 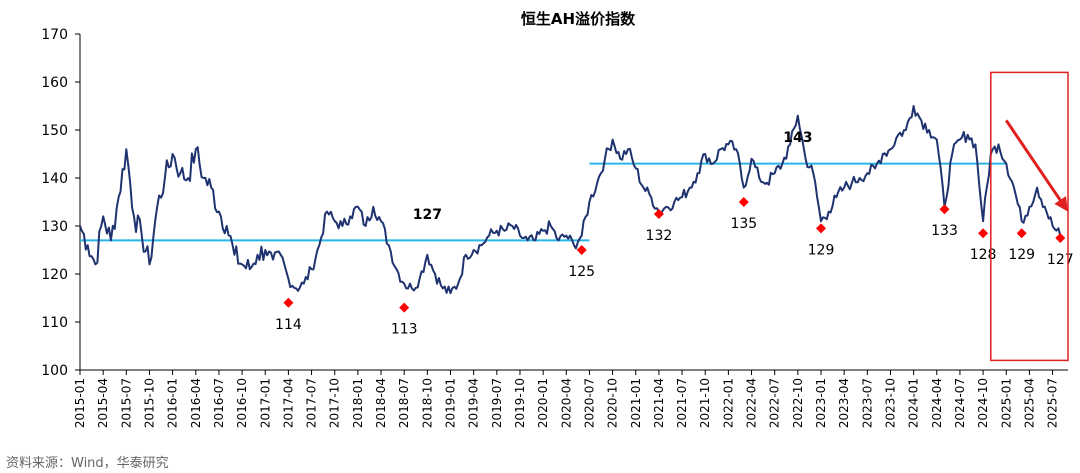 What do you see at coordinates (404, 330) in the screenshot?
I see `low-point-label: 113` at bounding box center [404, 330].